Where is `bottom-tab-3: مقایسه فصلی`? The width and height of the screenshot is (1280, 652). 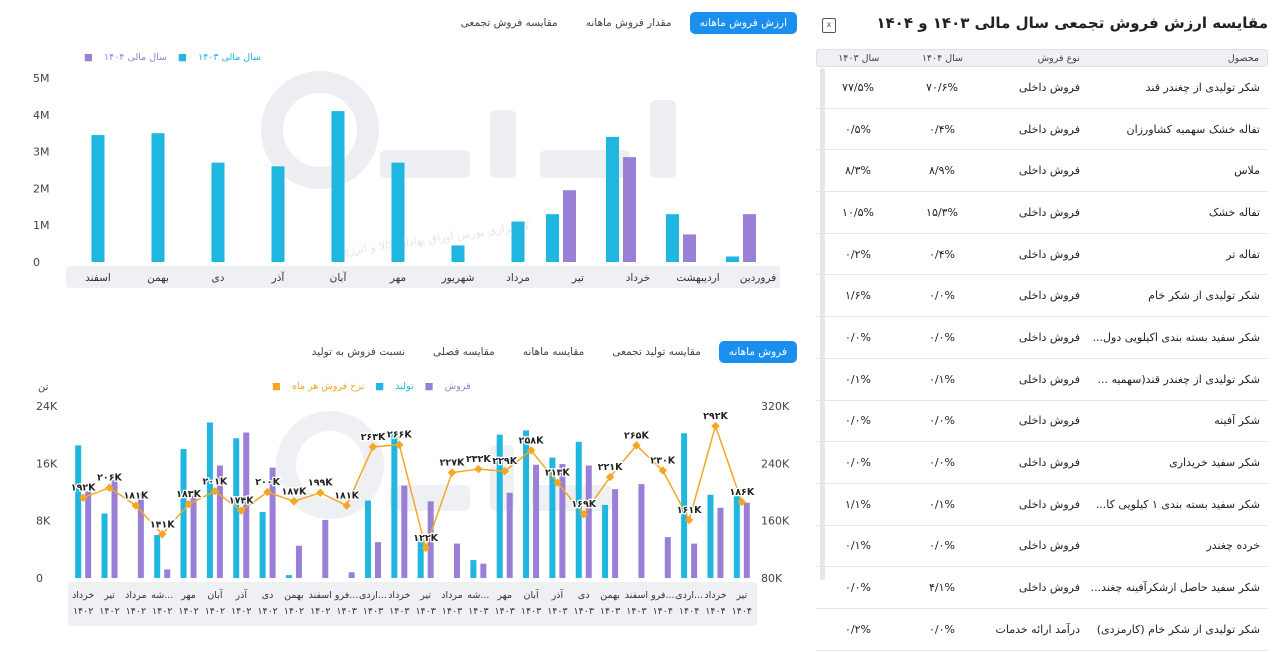 bottom-tab-3: مقایسه فصلی is located at coordinates (464, 352).